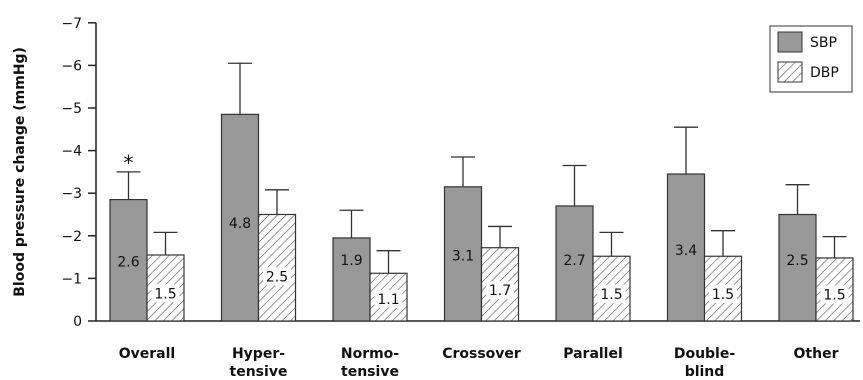 Image resolution: width=863 pixels, height=380 pixels. I want to click on value-label-dbp: 1.1, so click(388, 300).